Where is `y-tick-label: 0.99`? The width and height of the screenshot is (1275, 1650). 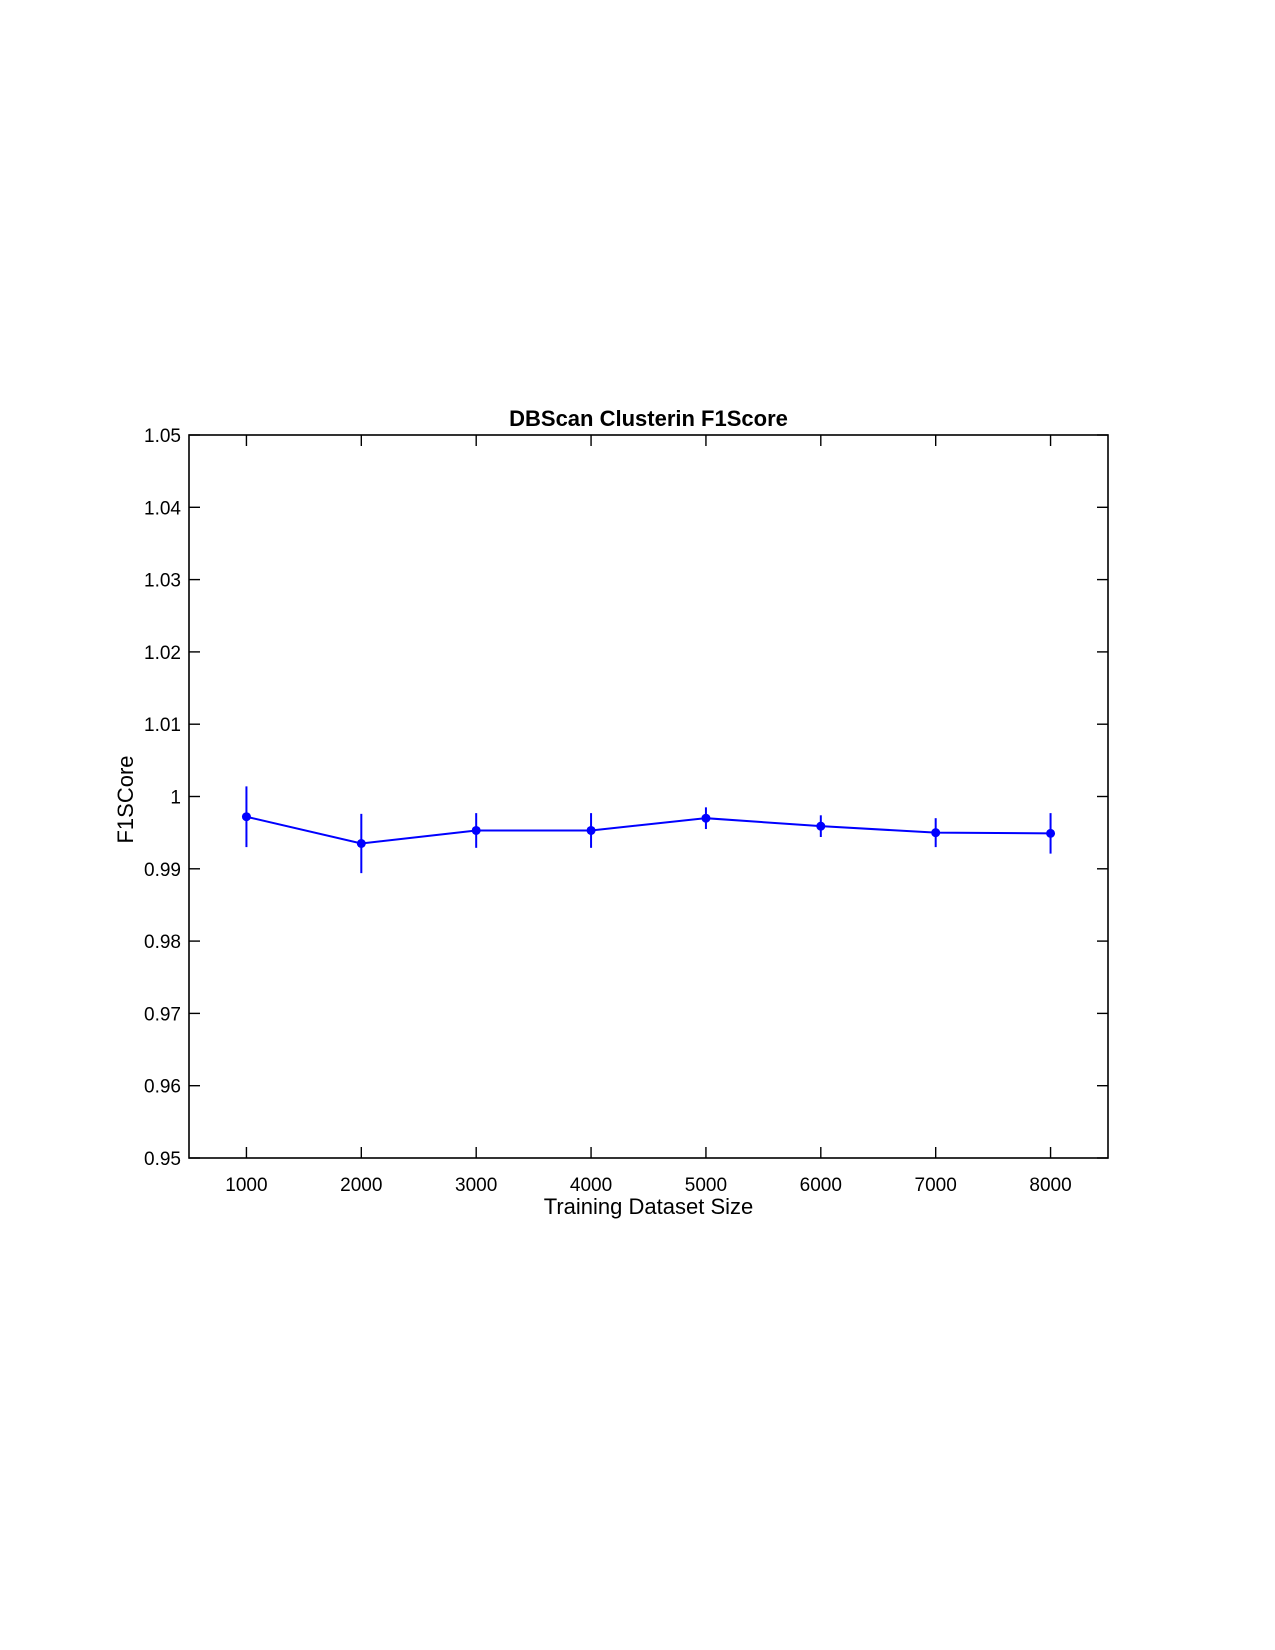
y-tick-label: 0.99 is located at coordinates (162, 870).